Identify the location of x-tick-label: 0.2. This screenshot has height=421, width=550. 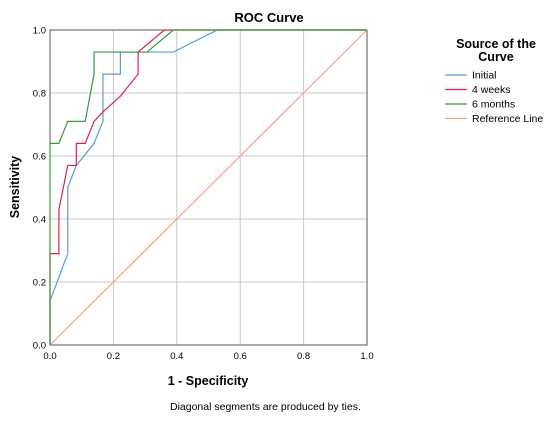
(113, 356).